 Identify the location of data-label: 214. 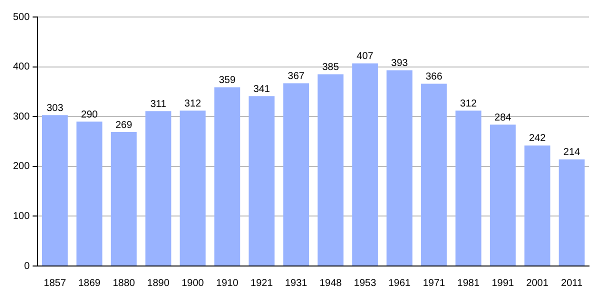
(572, 152).